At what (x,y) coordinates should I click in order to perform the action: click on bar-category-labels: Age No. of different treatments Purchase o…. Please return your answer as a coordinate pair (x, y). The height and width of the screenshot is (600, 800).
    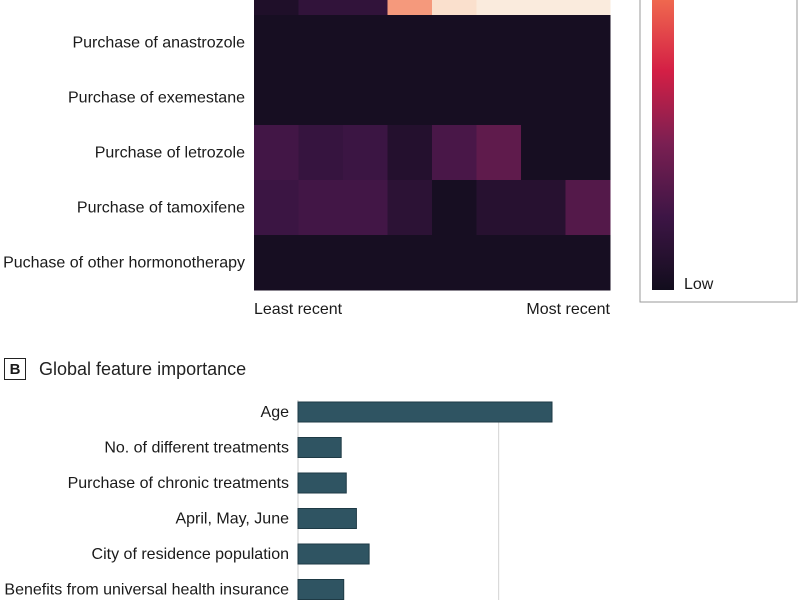
    Looking at the image, I should click on (146, 501).